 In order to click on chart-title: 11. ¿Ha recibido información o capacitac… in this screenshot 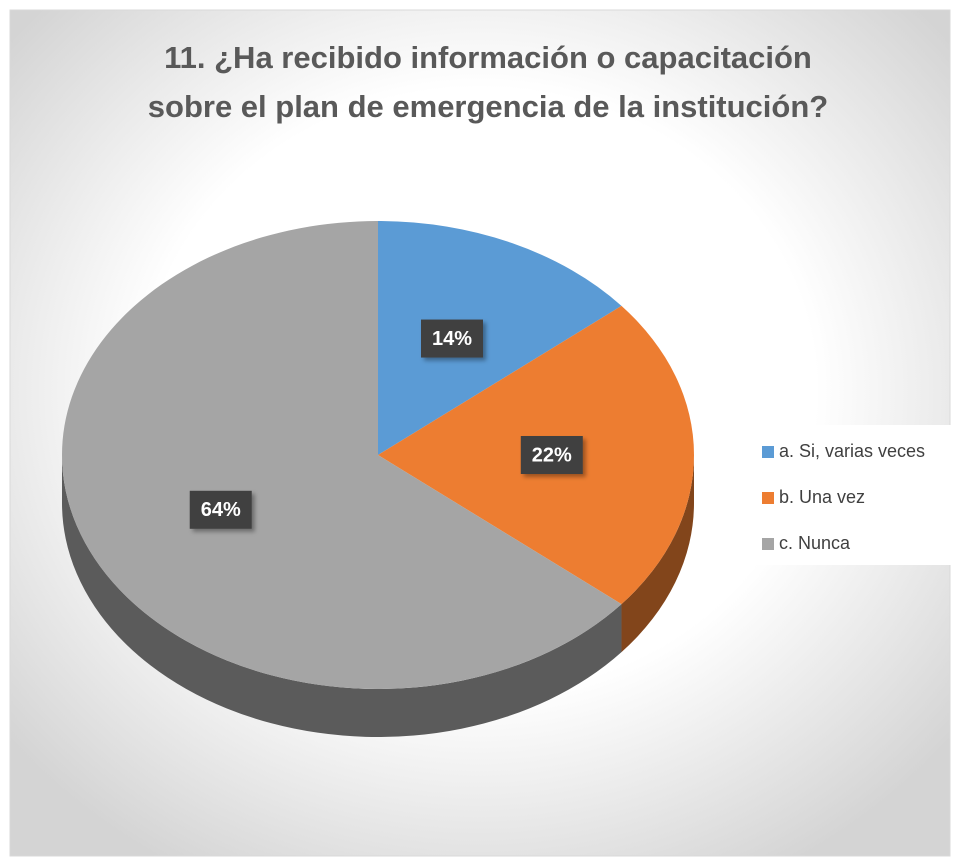, I will do `click(488, 57)`.